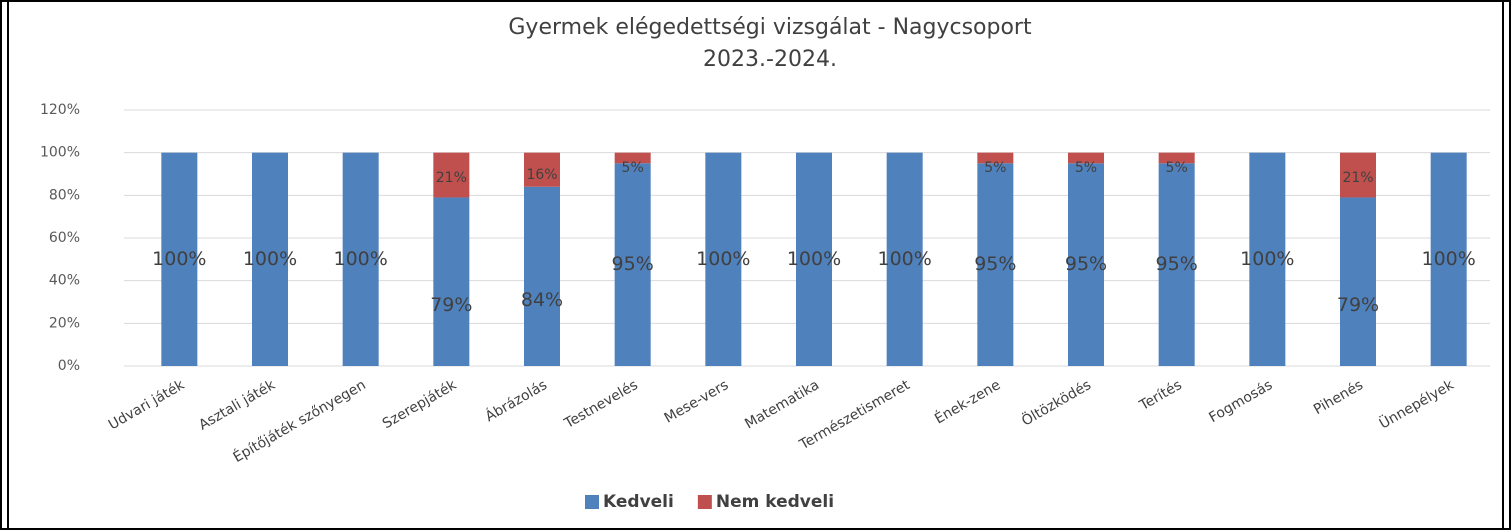 The width and height of the screenshot is (1511, 530). What do you see at coordinates (64, 323) in the screenshot?
I see `y-tick-label: 20%` at bounding box center [64, 323].